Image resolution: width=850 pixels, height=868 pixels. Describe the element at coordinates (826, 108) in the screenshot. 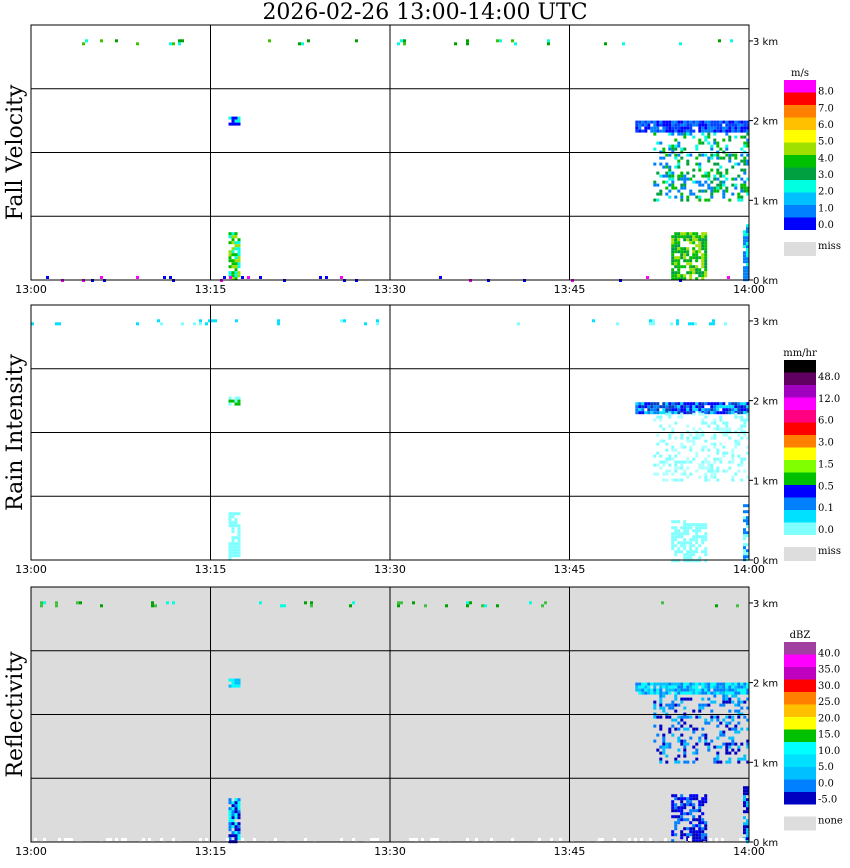

I see `legend-label: 7.0` at that location.